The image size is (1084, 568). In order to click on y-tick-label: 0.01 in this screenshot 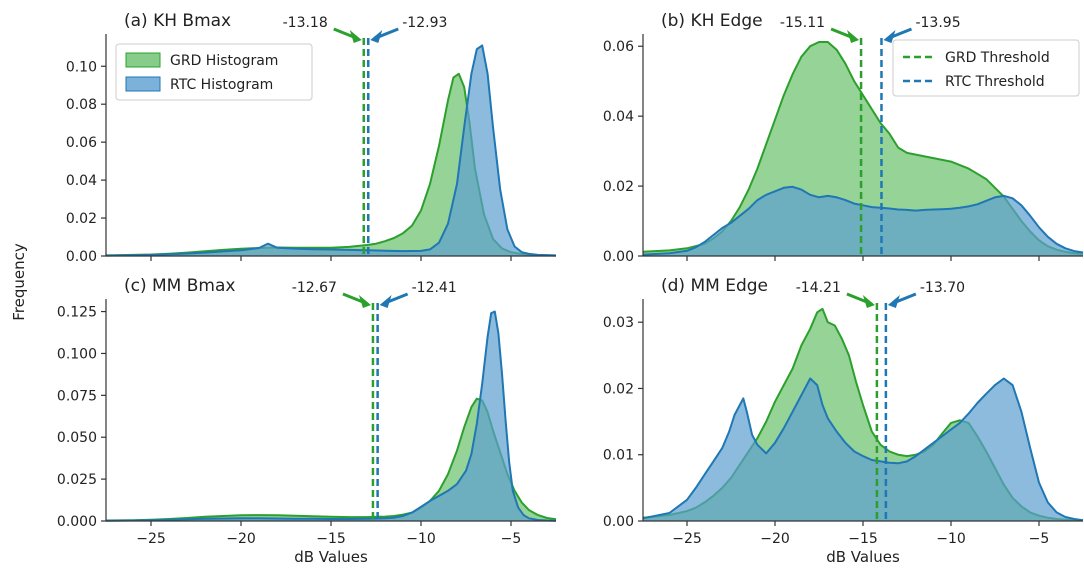, I will do `click(618, 456)`.